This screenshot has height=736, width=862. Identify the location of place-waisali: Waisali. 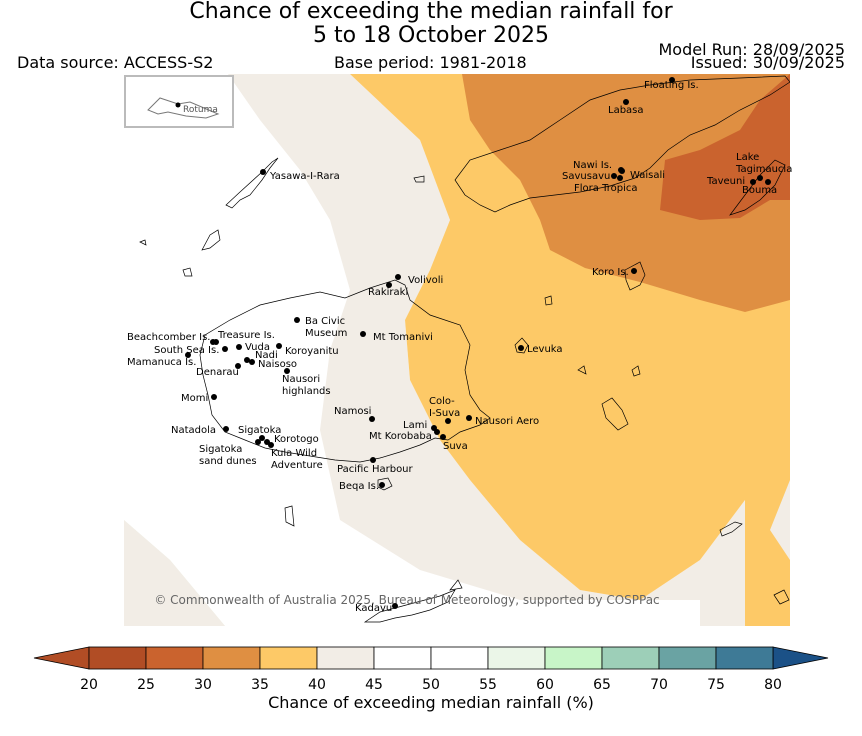
(642, 174).